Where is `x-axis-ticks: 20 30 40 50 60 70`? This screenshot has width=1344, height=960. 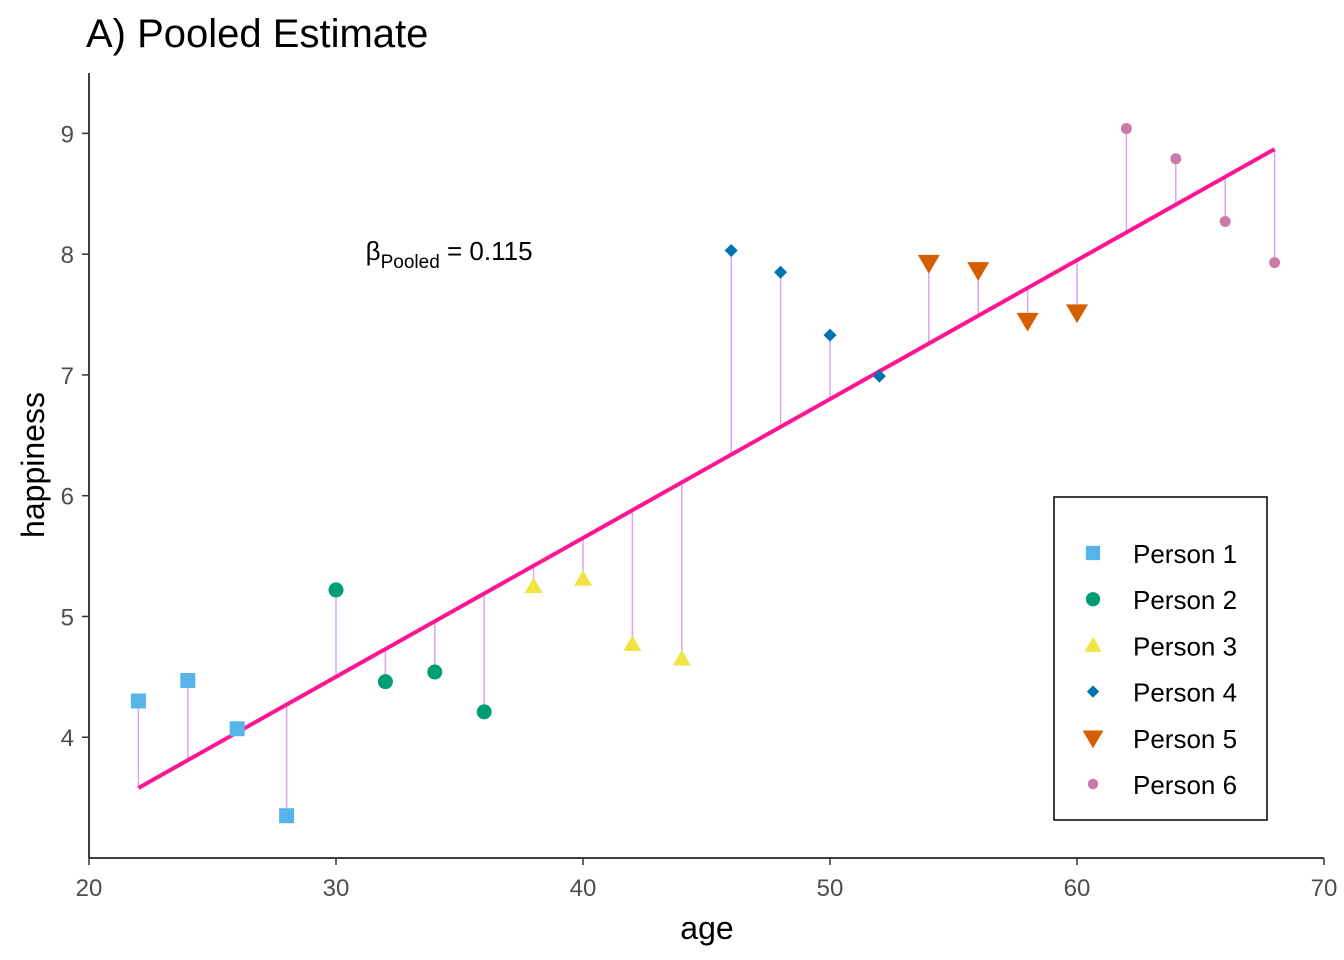
x-axis-ticks: 20 30 40 50 60 70 is located at coordinates (707, 880).